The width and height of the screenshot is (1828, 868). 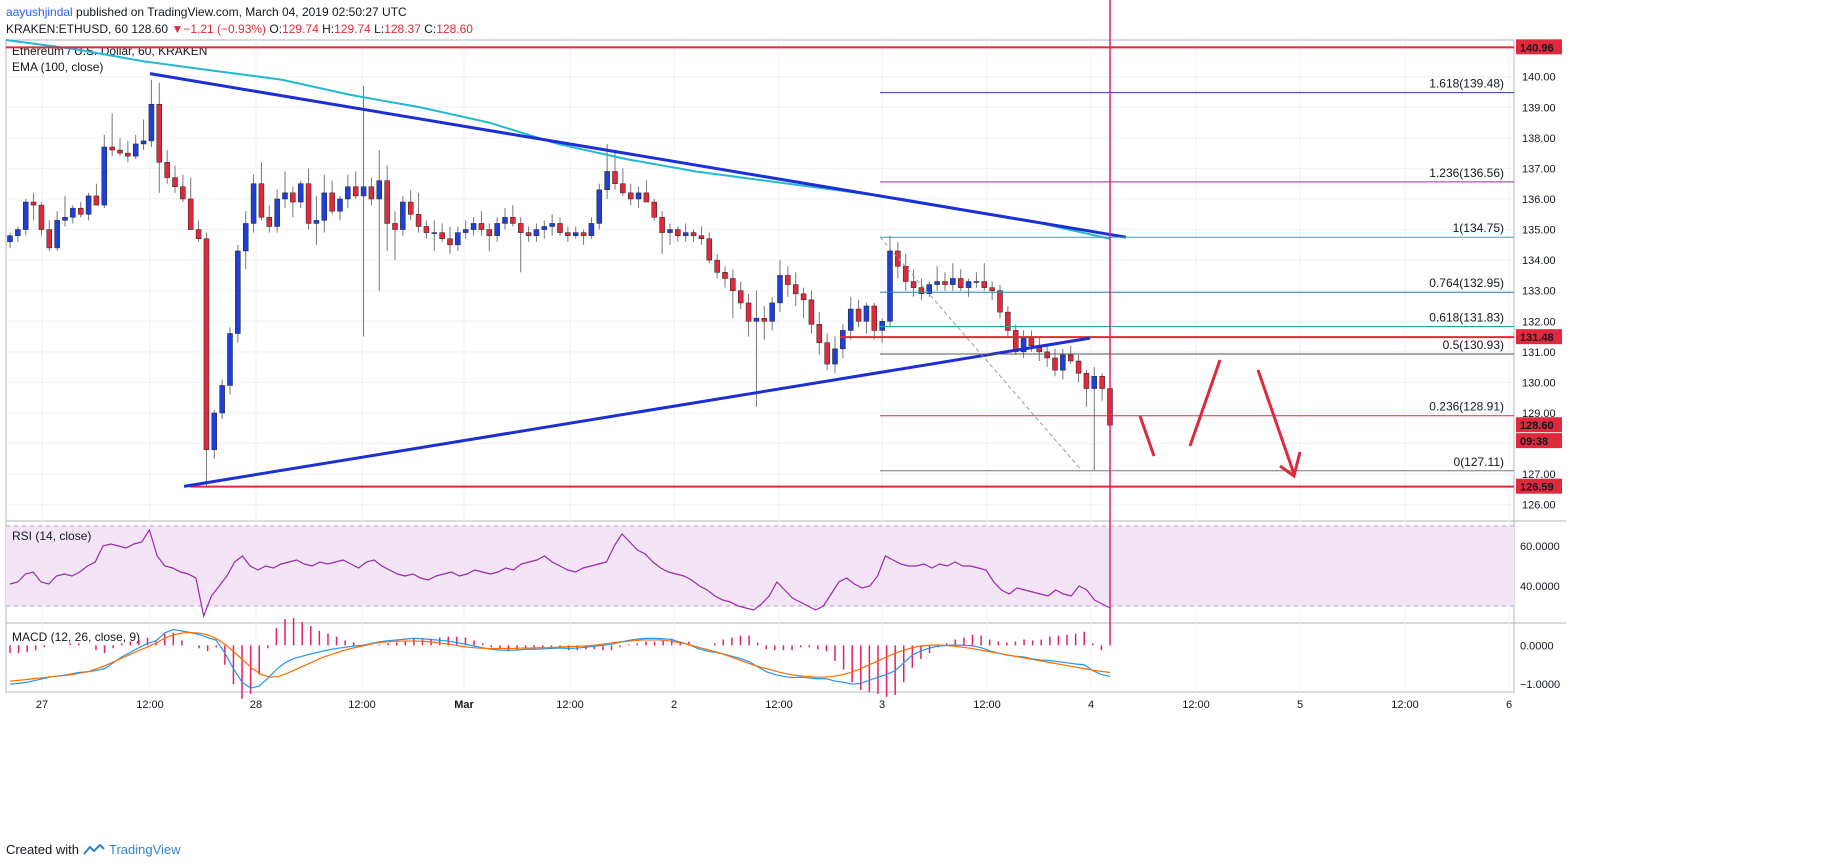 I want to click on x-tick-label: Mar, so click(x=464, y=705).